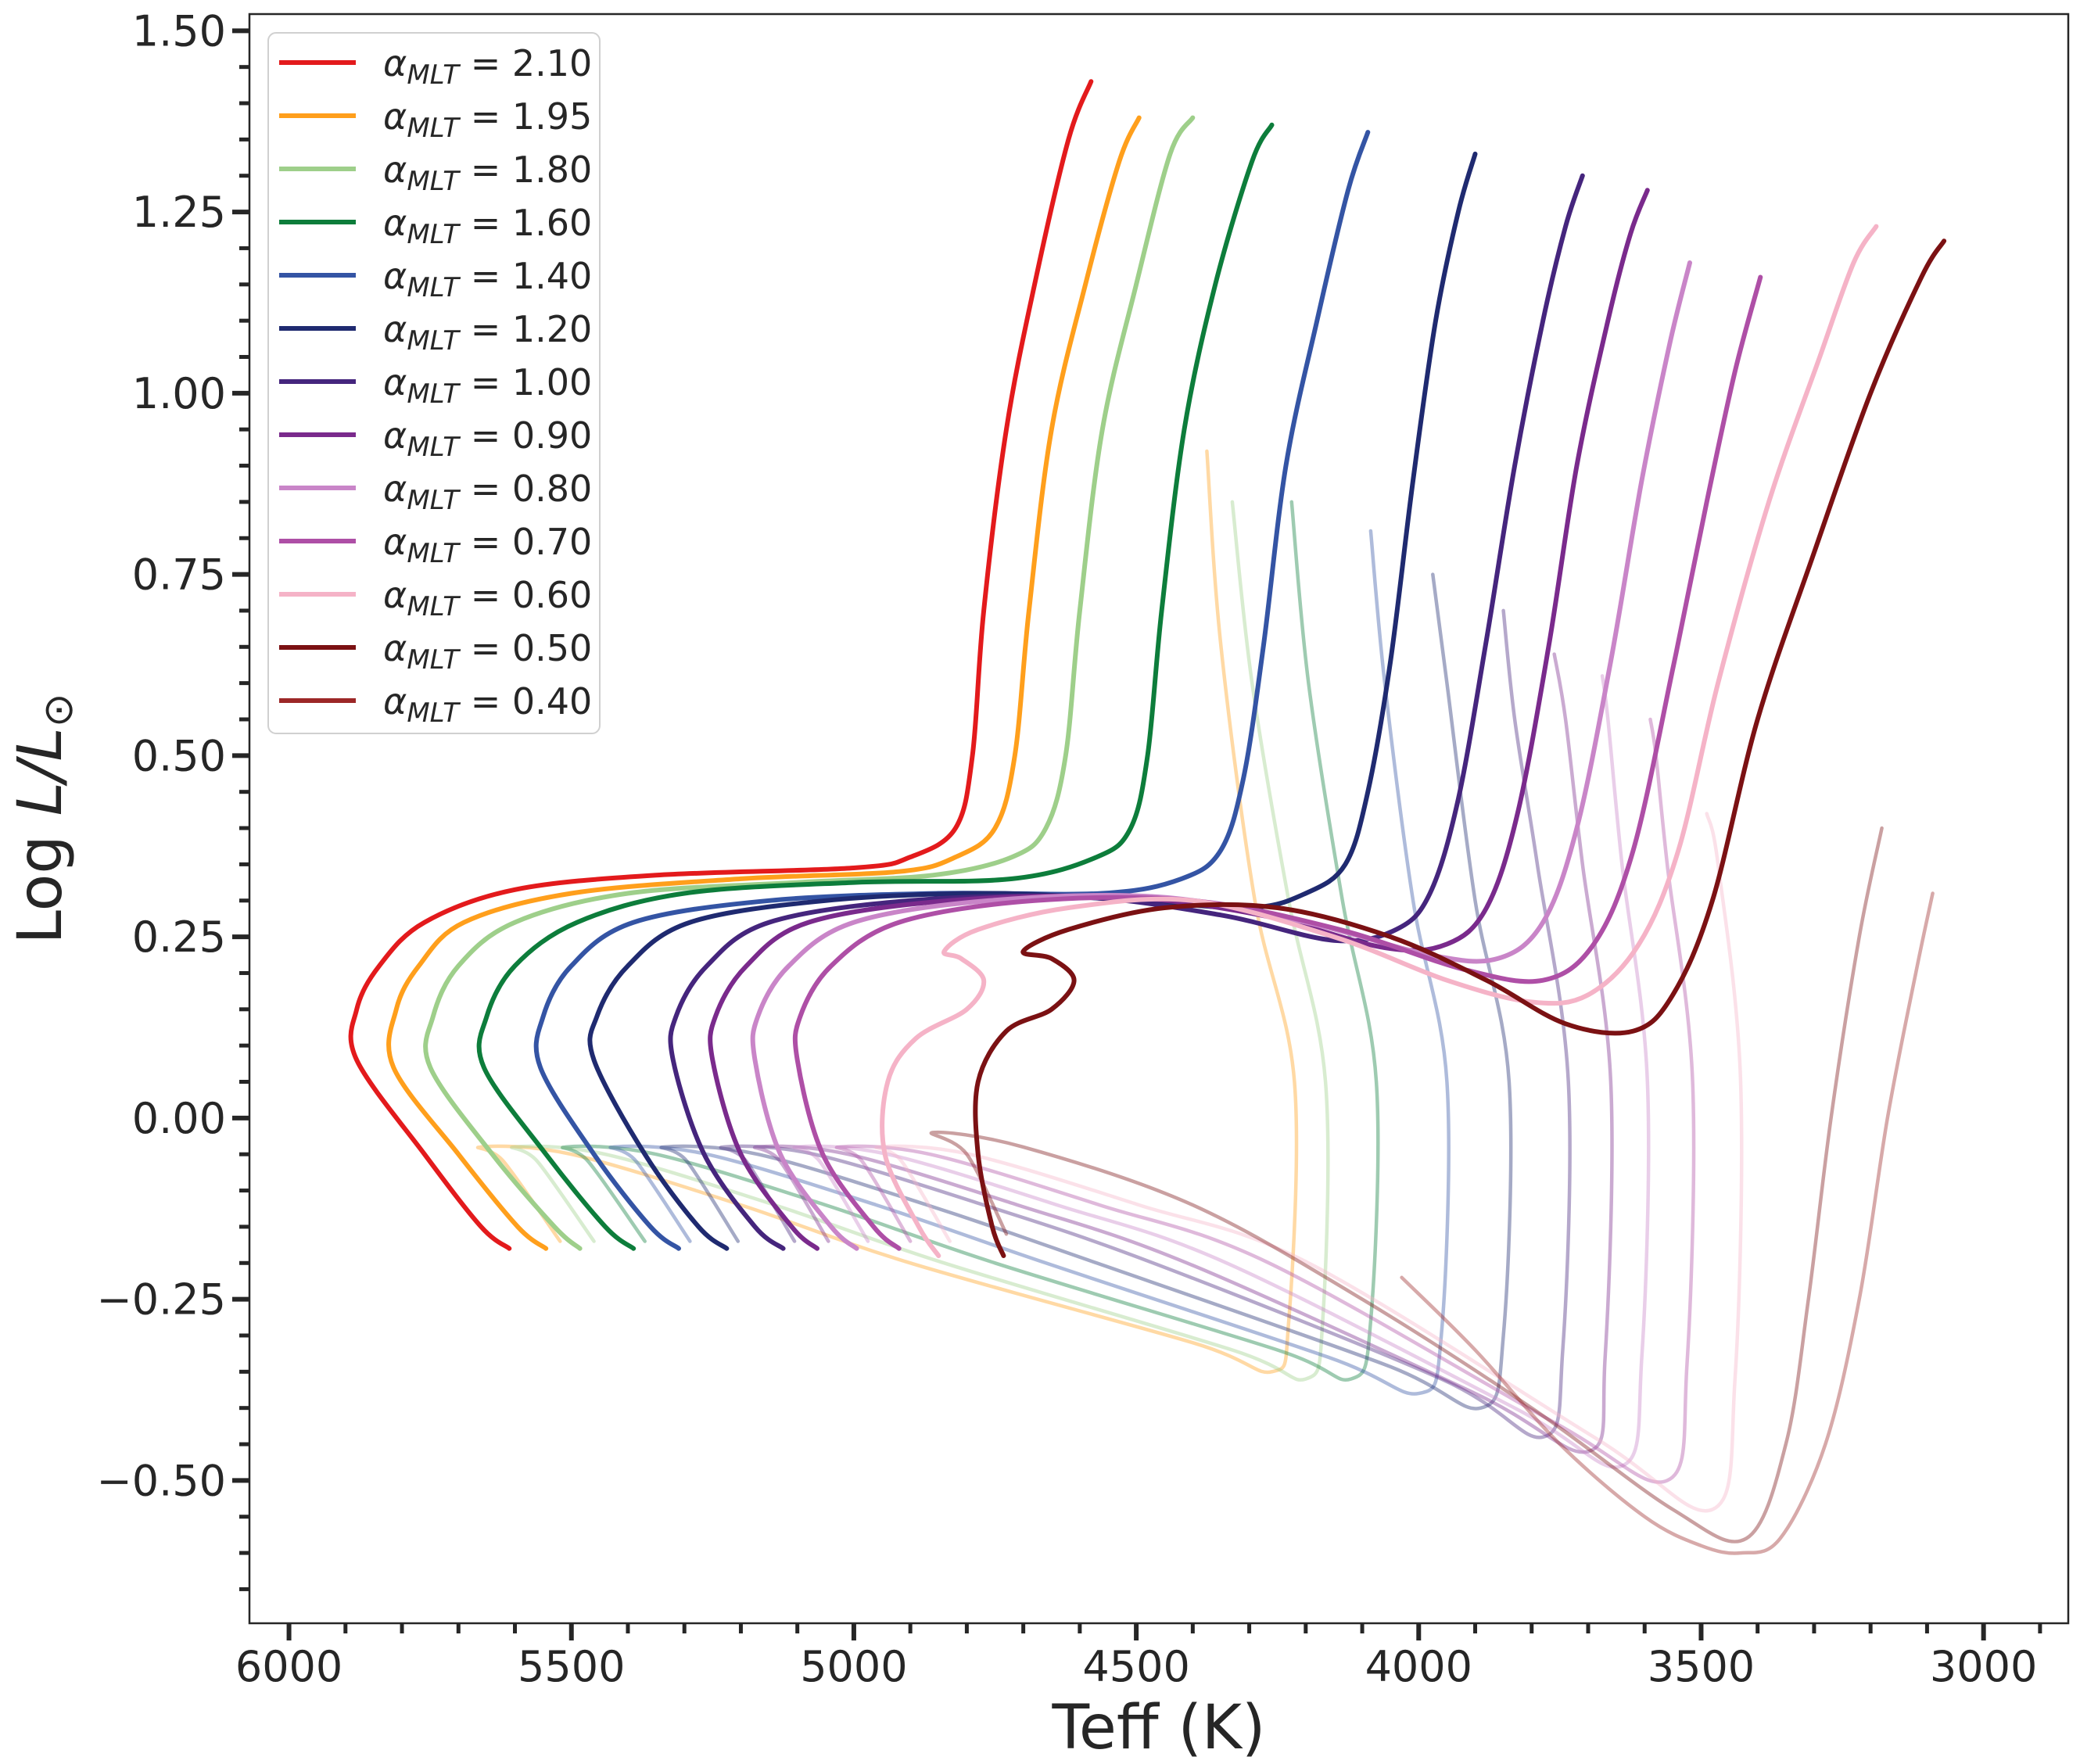 This screenshot has width=2080, height=1764. What do you see at coordinates (40, 880) in the screenshot?
I see `y-axis-label-log: Log` at bounding box center [40, 880].